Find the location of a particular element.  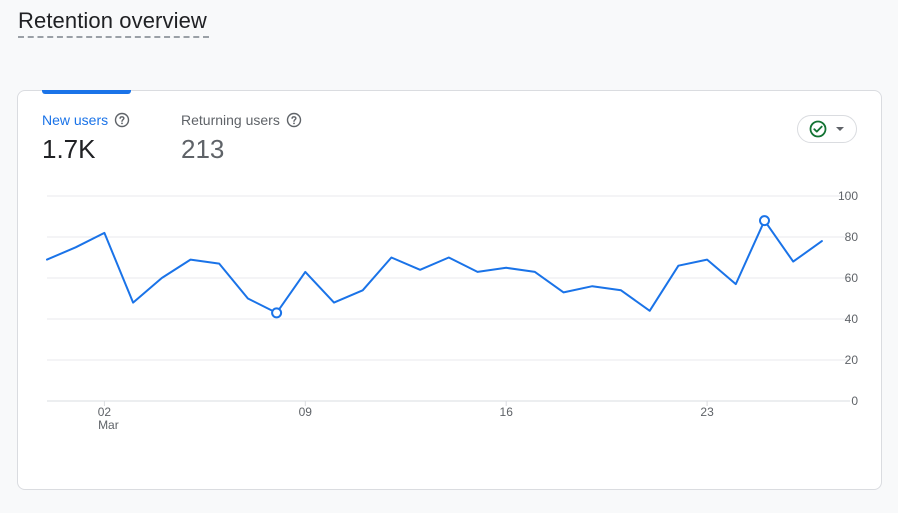

x-tick-label: 02 is located at coordinates (105, 412).